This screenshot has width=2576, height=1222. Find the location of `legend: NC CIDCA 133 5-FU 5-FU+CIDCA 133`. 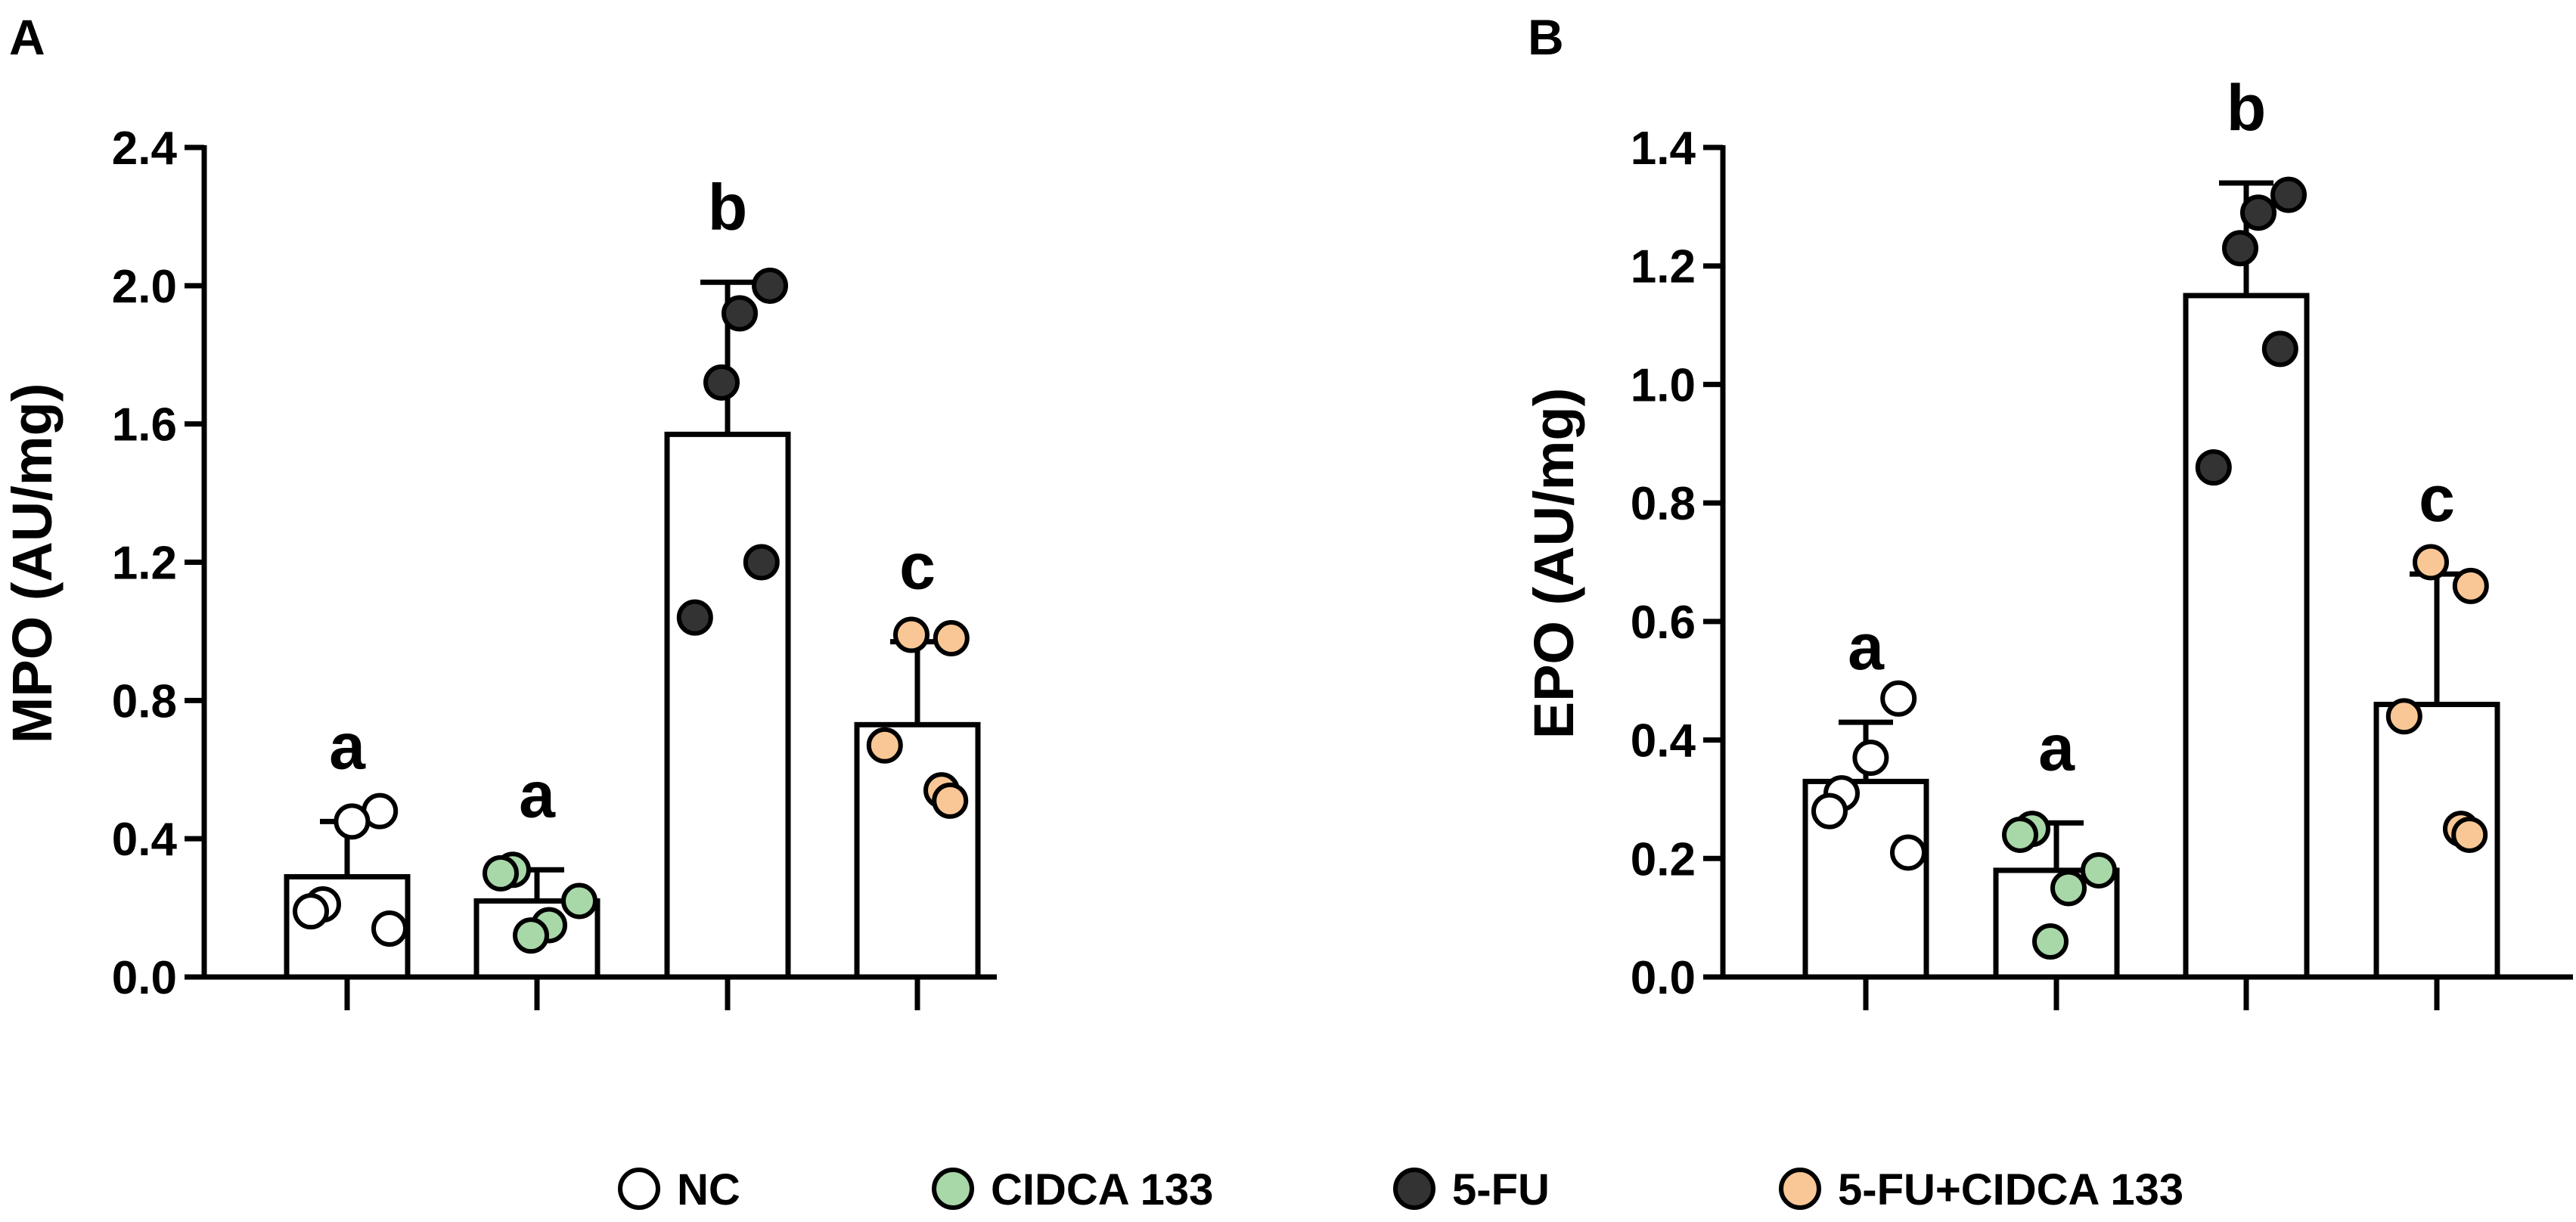

legend: NC CIDCA 133 5-FU 5-FU+CIDCA 133 is located at coordinates (1400, 1189).